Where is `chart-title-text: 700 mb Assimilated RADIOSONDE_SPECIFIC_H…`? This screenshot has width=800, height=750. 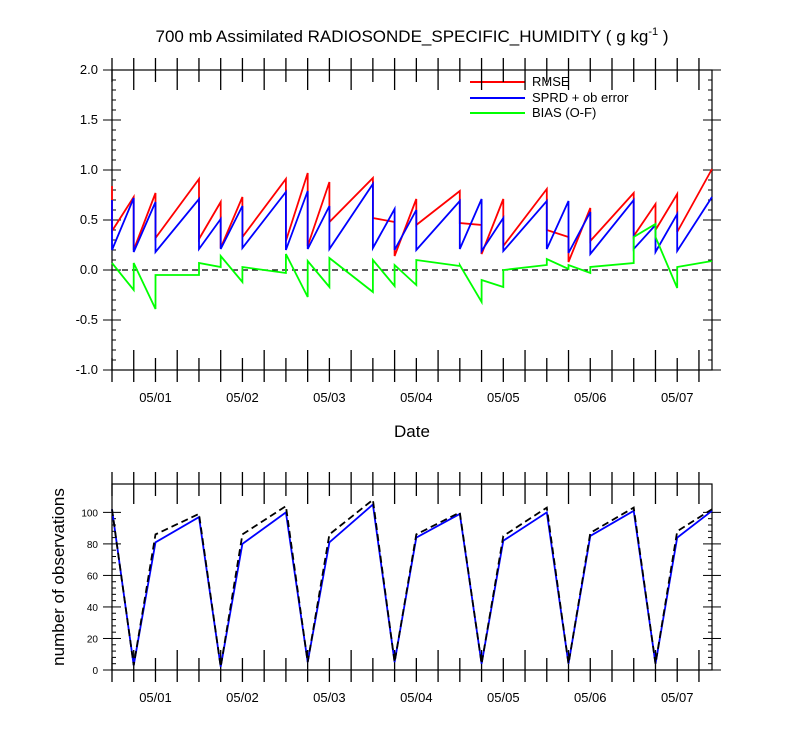
chart-title-text: 700 mb Assimilated RADIOSONDE_SPECIFIC_H… is located at coordinates (402, 36).